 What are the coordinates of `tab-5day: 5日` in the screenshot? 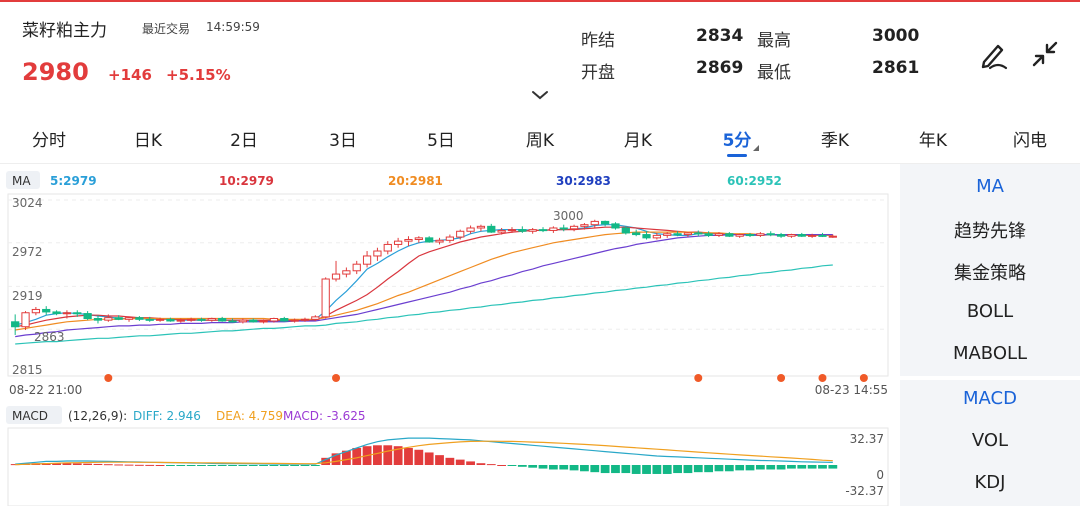 It's located at (441, 141).